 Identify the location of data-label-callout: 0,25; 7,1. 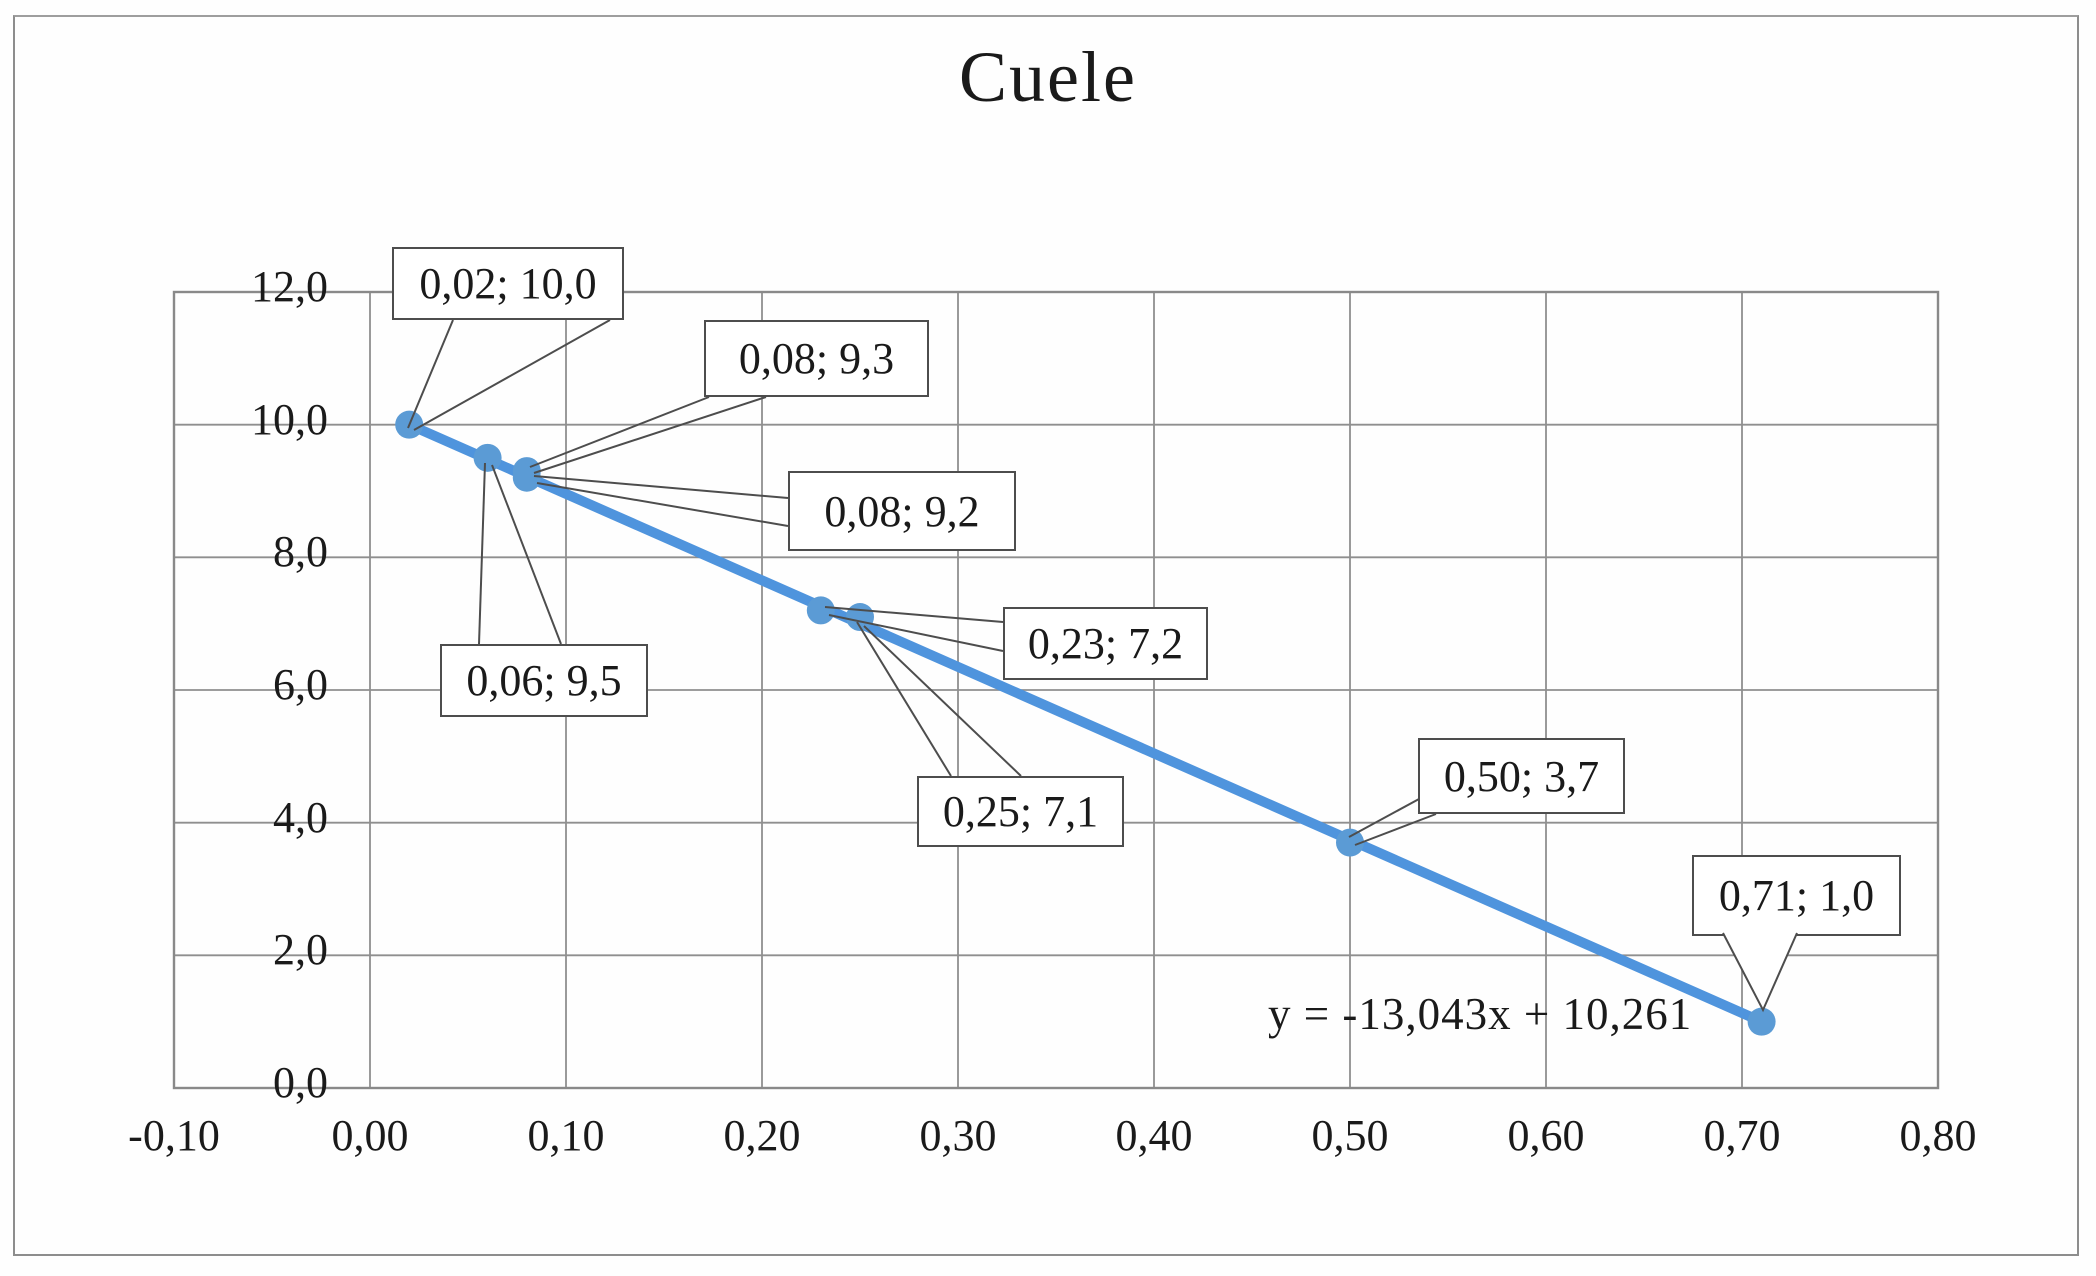
(1020, 811).